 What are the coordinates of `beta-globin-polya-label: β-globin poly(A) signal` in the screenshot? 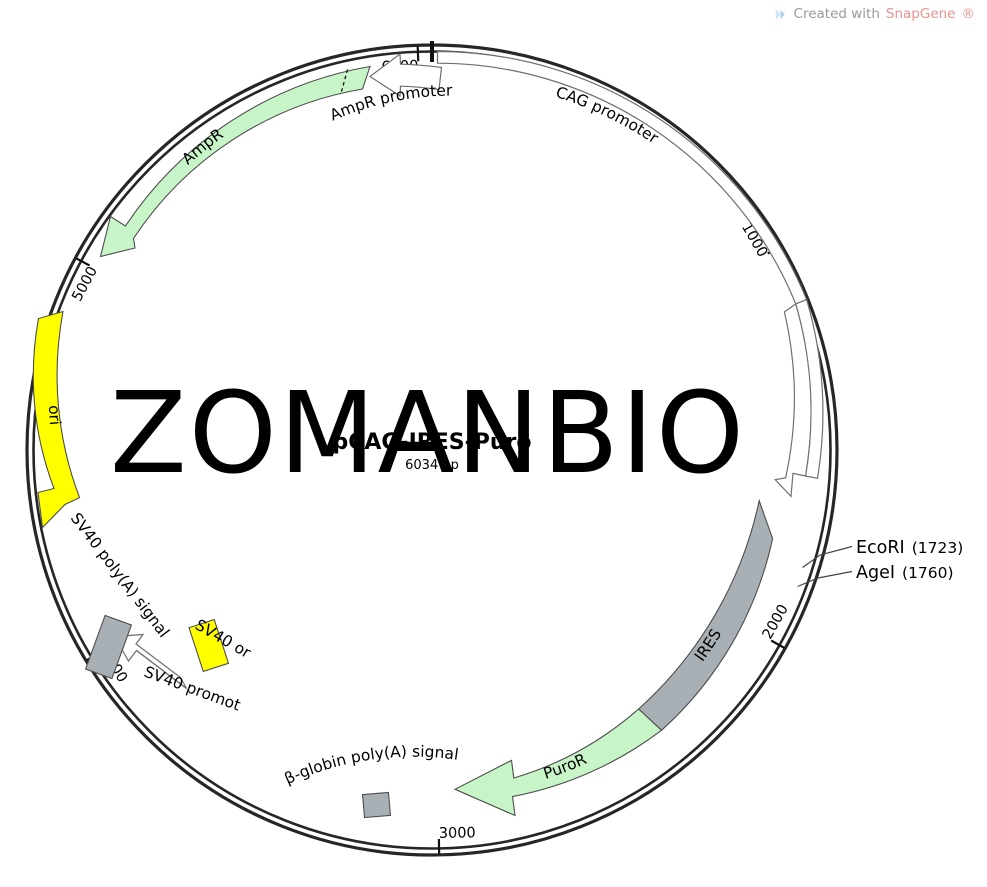 It's located at (371, 765).